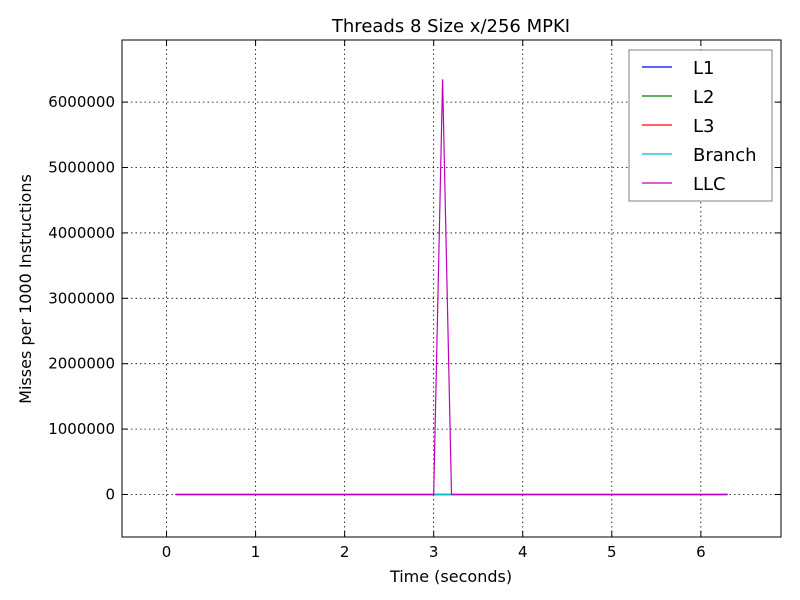 Image resolution: width=800 pixels, height=600 pixels. Describe the element at coordinates (81, 298) in the screenshot. I see `y-tick-label: 3000000` at that location.